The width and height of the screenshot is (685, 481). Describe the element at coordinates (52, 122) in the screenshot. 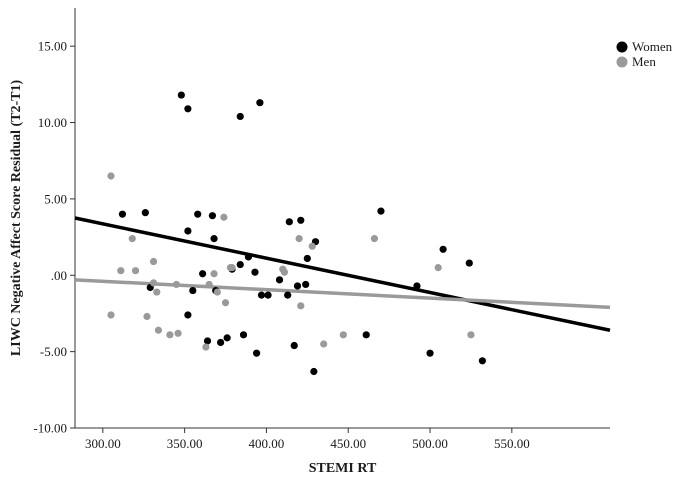

I see `y-tick-label: 10.00` at that location.